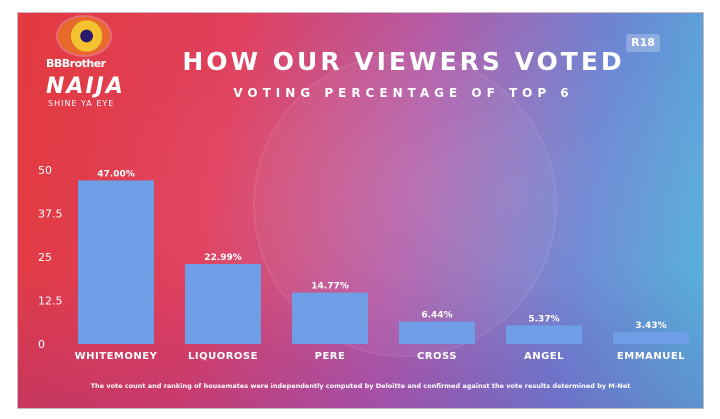 This screenshot has width=720, height=419. I want to click on bar-value-label: 3.43%, so click(650, 326).